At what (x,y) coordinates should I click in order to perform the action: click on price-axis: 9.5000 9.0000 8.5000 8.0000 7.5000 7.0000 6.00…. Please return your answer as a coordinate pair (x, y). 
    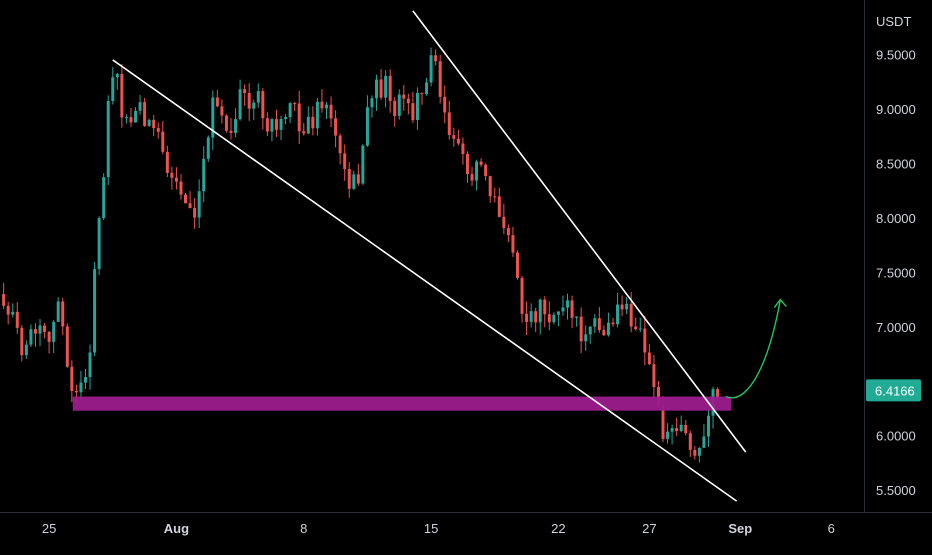
    Looking at the image, I should click on (896, 272).